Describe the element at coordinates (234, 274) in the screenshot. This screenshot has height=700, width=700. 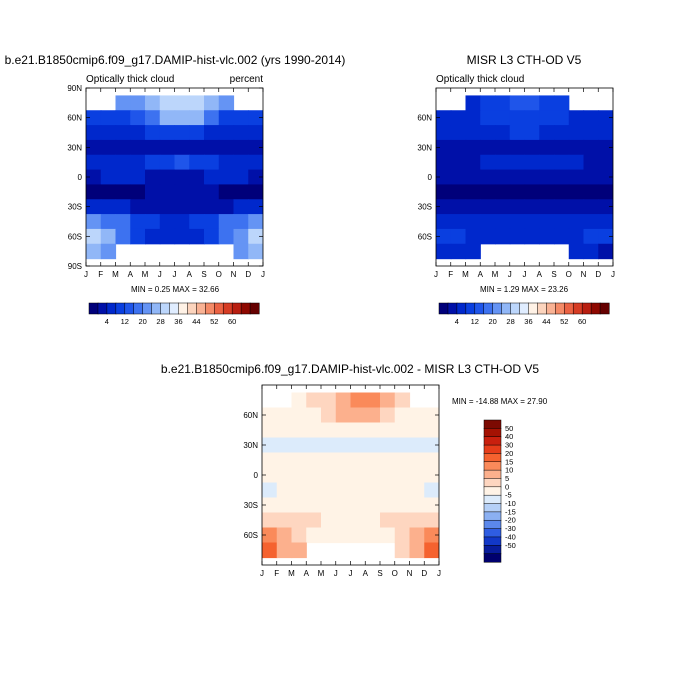
I see `x-tick-label: N` at that location.